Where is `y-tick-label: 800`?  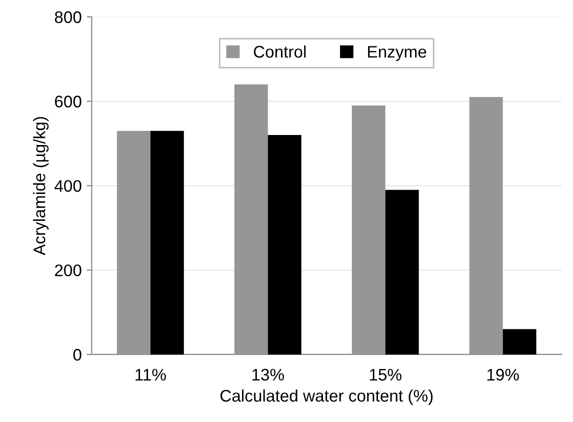 y-tick-label: 800 is located at coordinates (68, 17).